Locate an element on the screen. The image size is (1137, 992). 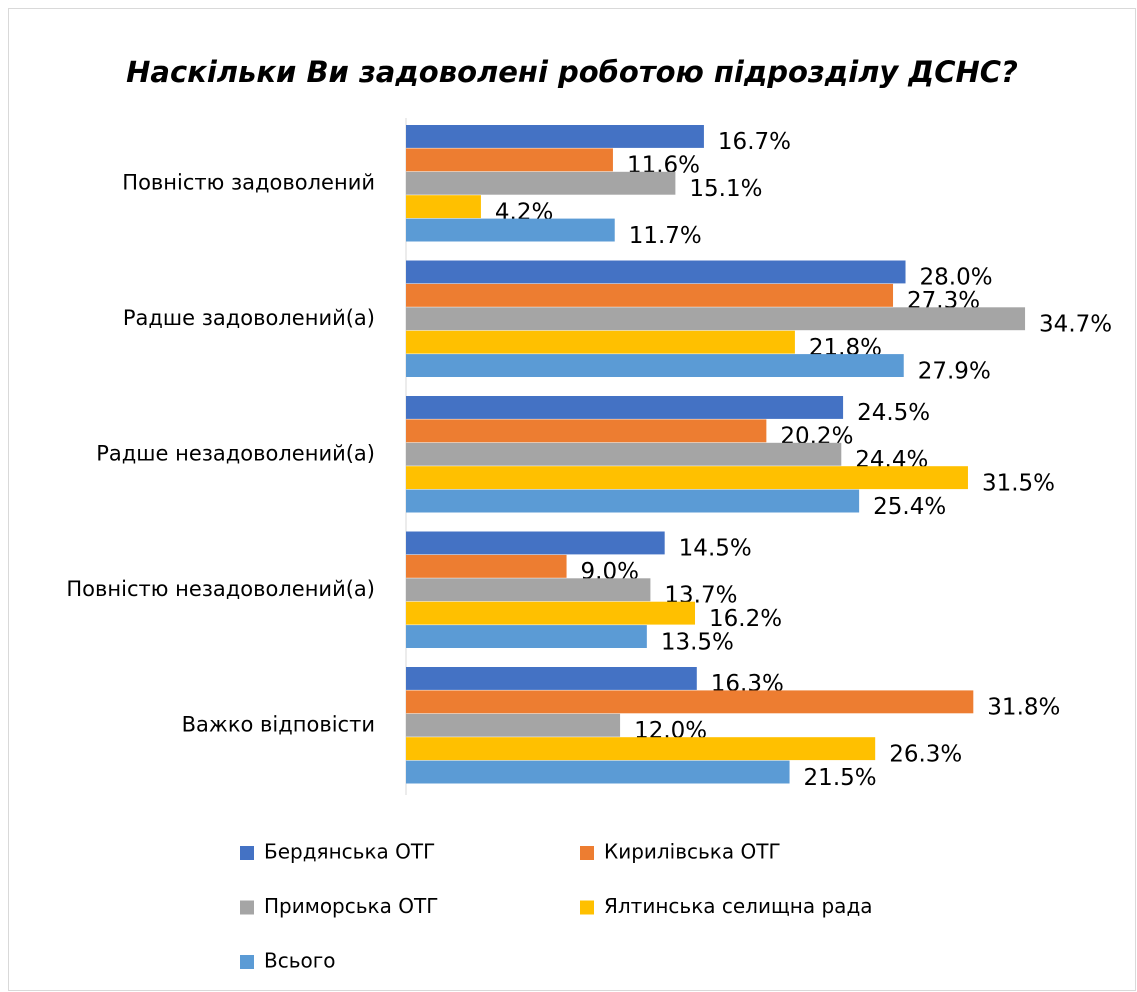
data-label: 11.7% is located at coordinates (665, 236).